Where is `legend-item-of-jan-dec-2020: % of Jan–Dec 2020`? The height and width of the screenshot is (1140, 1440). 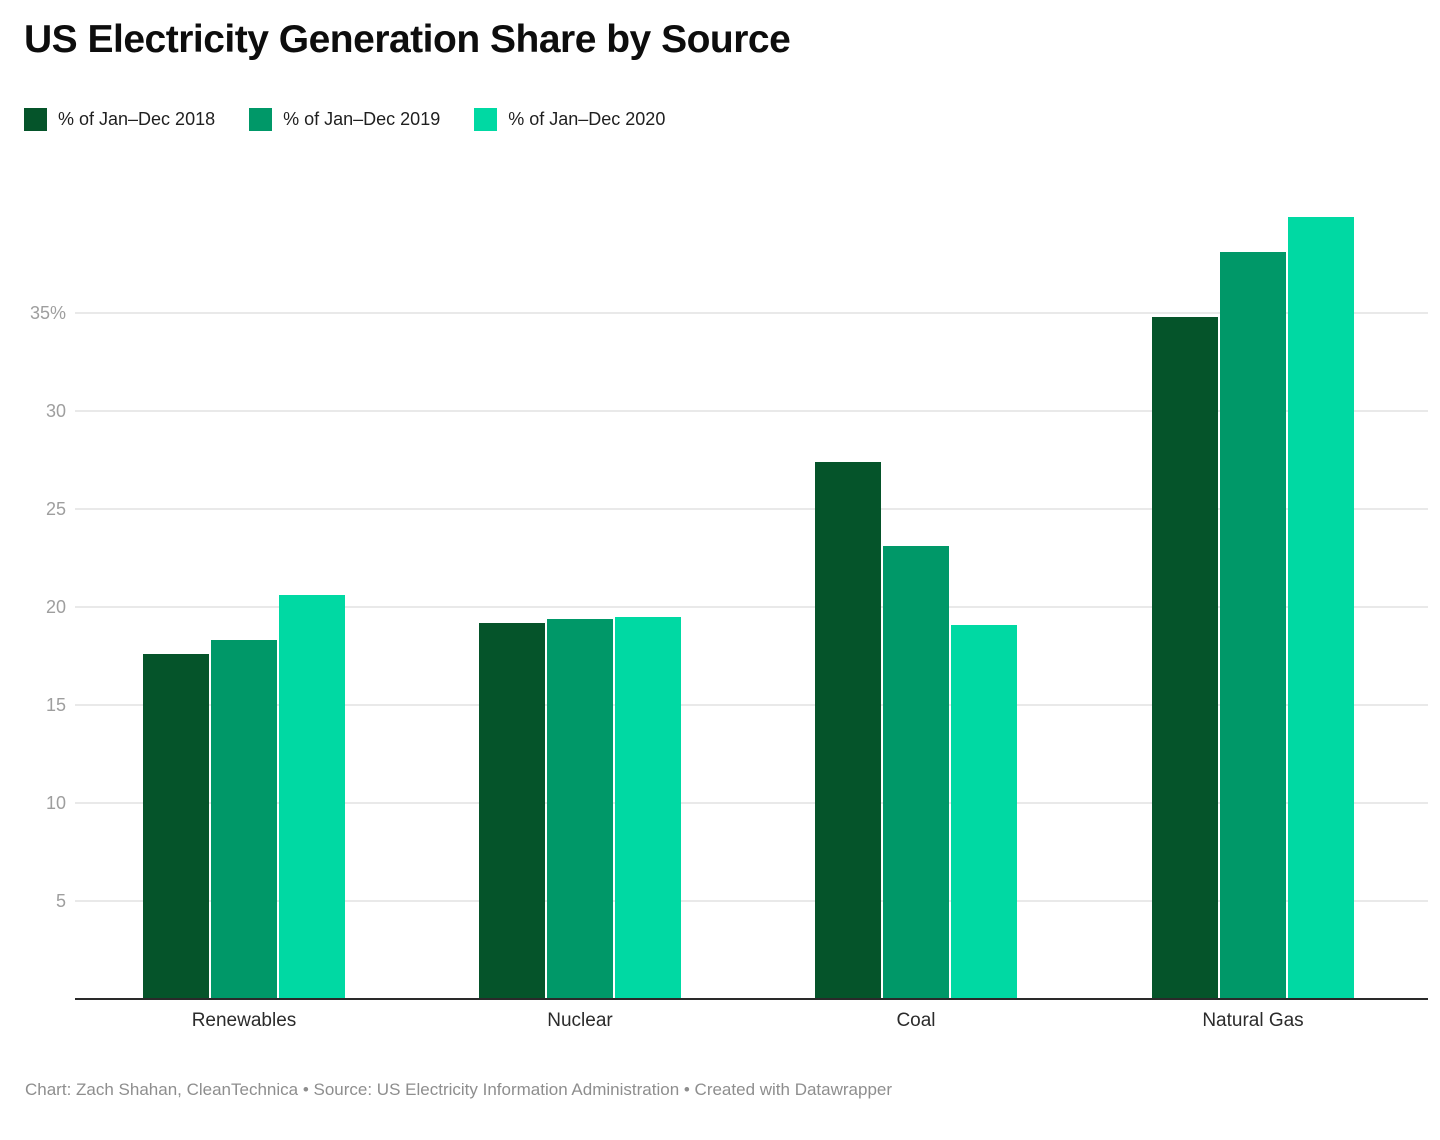
legend-item-of-jan-dec-2020: % of Jan–Dec 2020 is located at coordinates (569, 119).